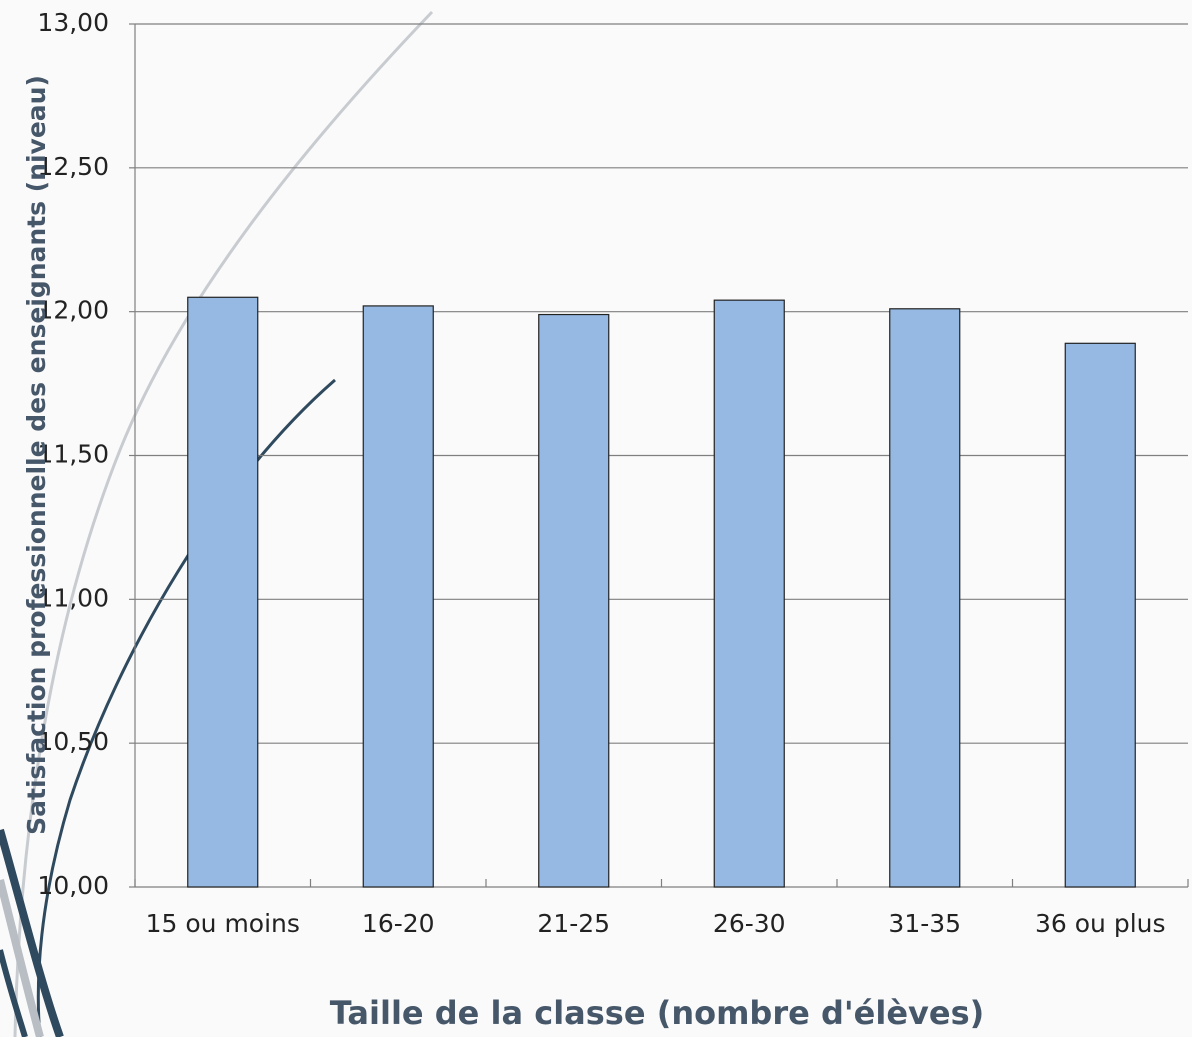  I want to click on x-axis-title: Taille de la classe (nombre d'élèves), so click(657, 1013).